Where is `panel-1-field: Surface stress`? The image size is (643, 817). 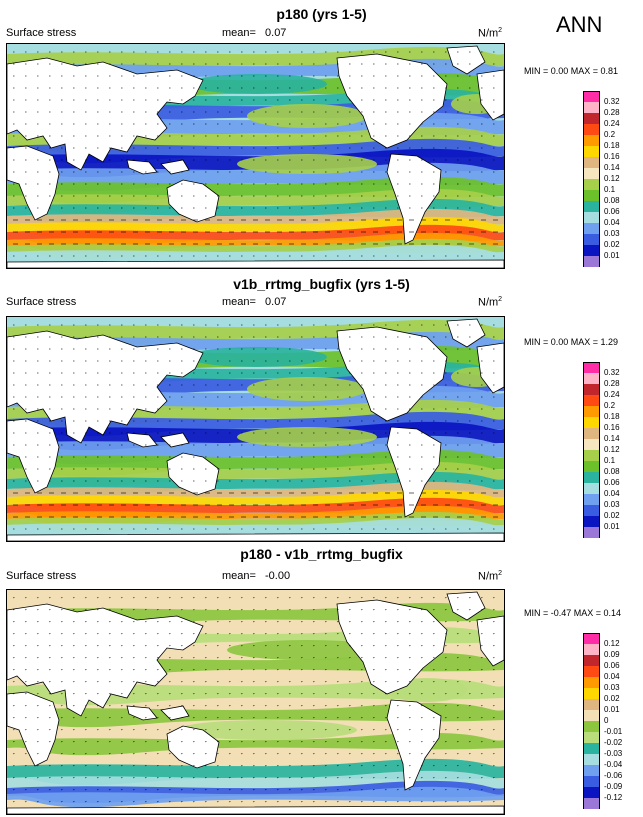
panel-1-field: Surface stress is located at coordinates (41, 33).